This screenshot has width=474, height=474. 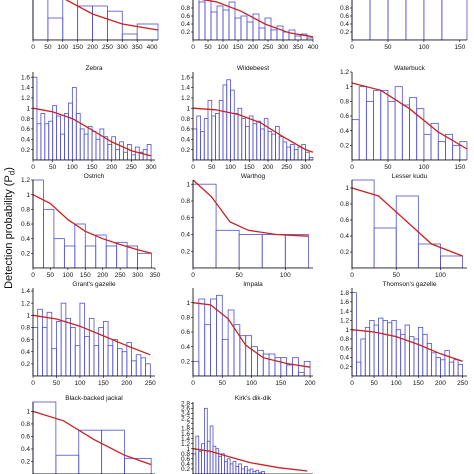 I want to click on y-tick-label: 2.6, so click(x=185, y=409).